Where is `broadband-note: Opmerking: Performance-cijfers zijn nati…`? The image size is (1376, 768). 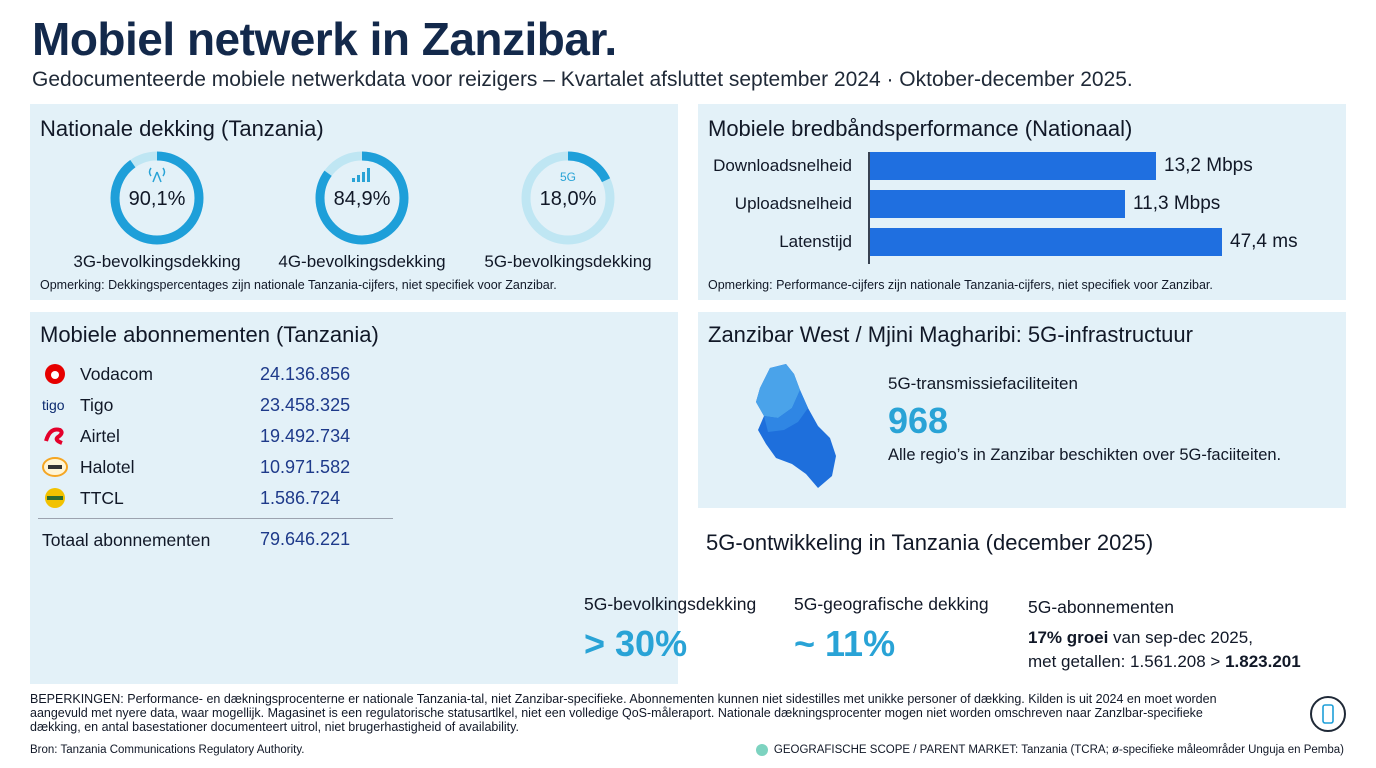 broadband-note: Opmerking: Performance-cijfers zijn nati… is located at coordinates (960, 285).